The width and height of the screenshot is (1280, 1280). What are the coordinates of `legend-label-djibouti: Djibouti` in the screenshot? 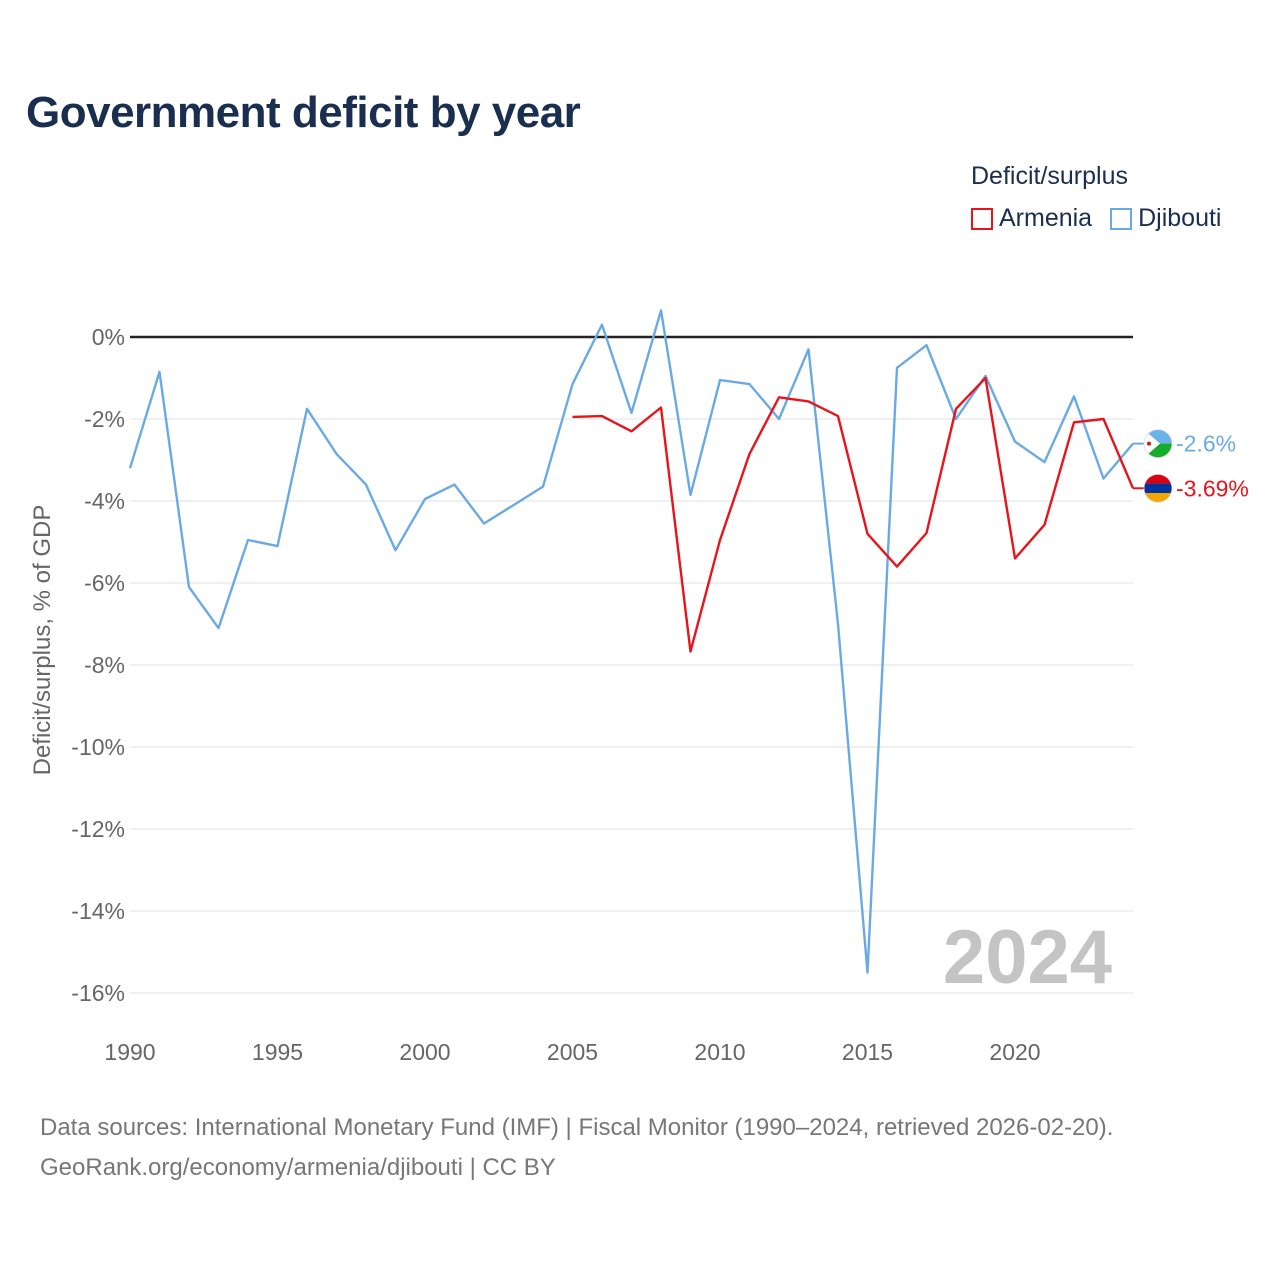 It's located at (1180, 218).